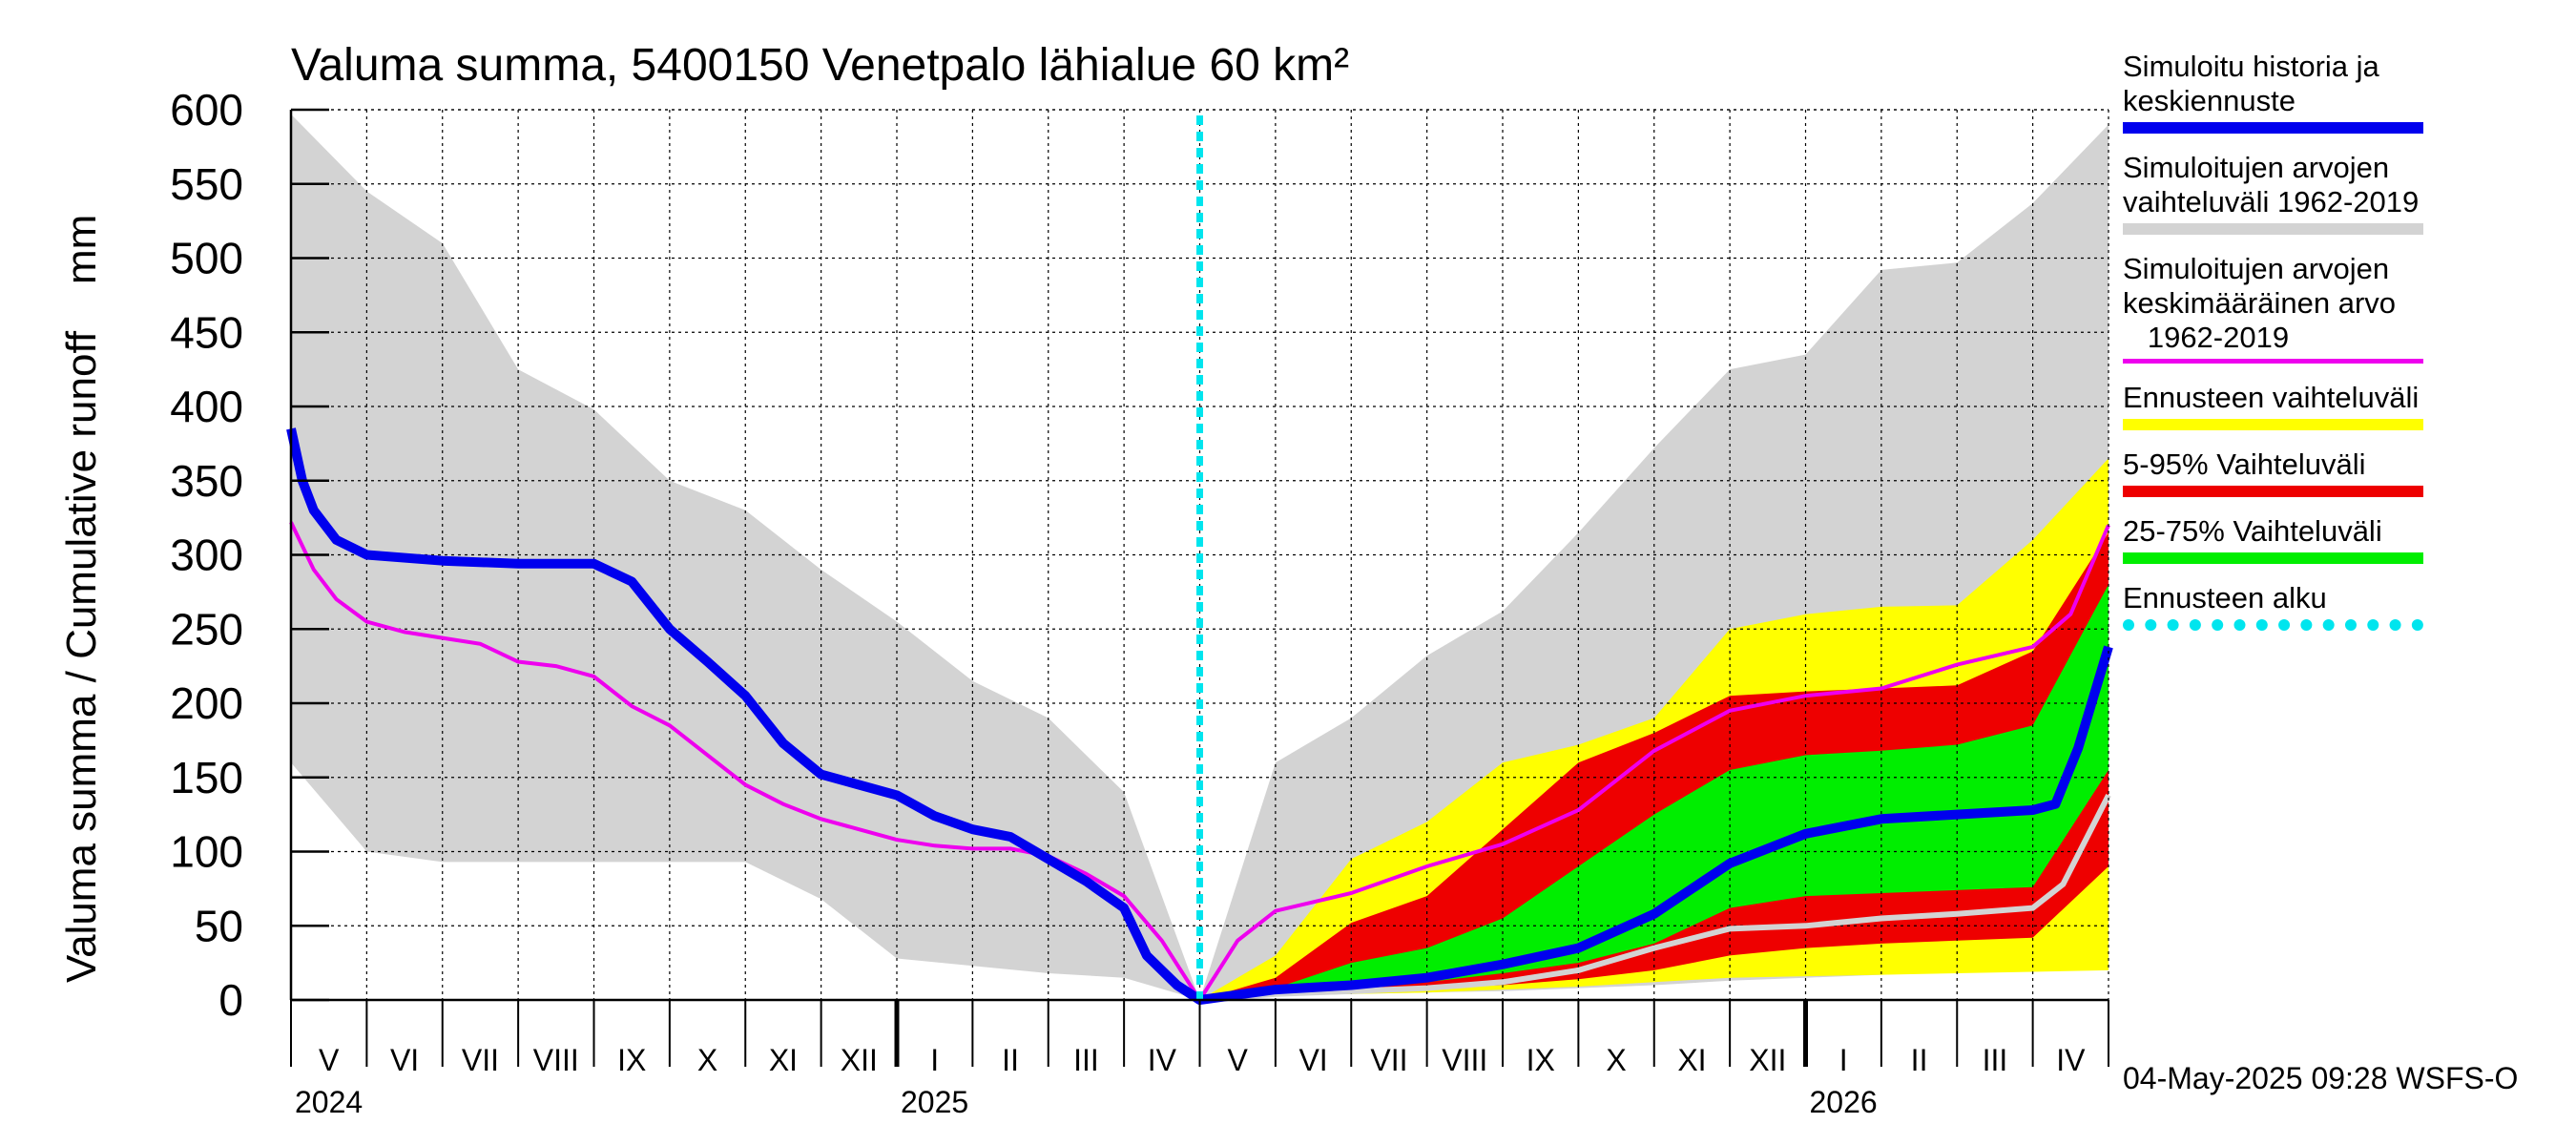 This screenshot has width=2576, height=1145. Describe the element at coordinates (219, 925) in the screenshot. I see `y-tick-label: 50` at that location.